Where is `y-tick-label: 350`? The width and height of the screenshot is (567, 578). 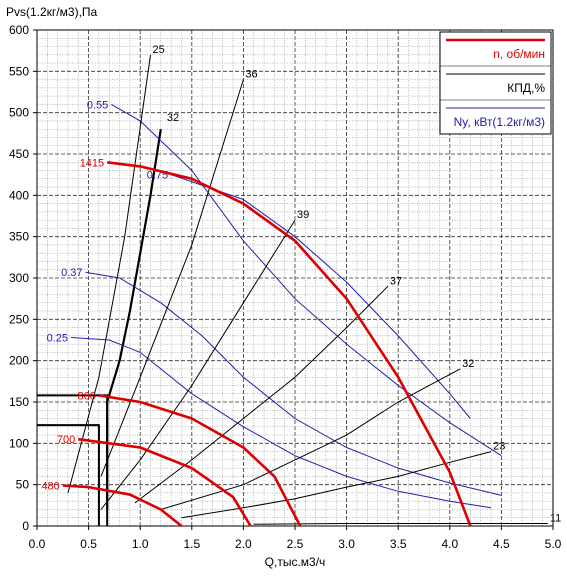 y-tick-label: 350 is located at coordinates (19, 237).